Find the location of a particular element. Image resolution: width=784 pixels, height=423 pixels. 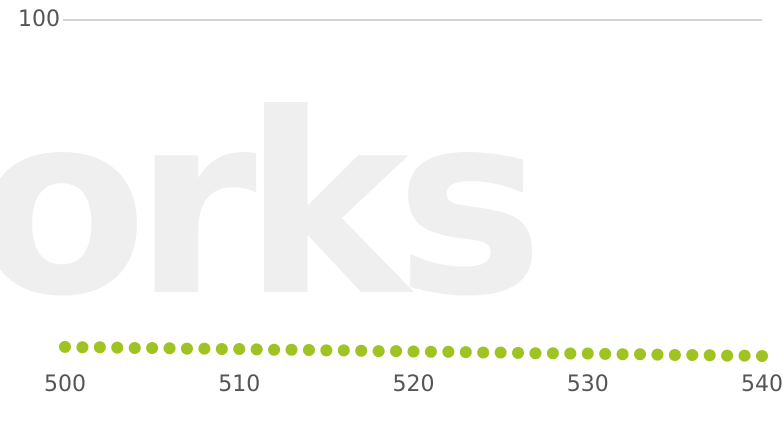

y-tick-label: 100 is located at coordinates (39, 19).